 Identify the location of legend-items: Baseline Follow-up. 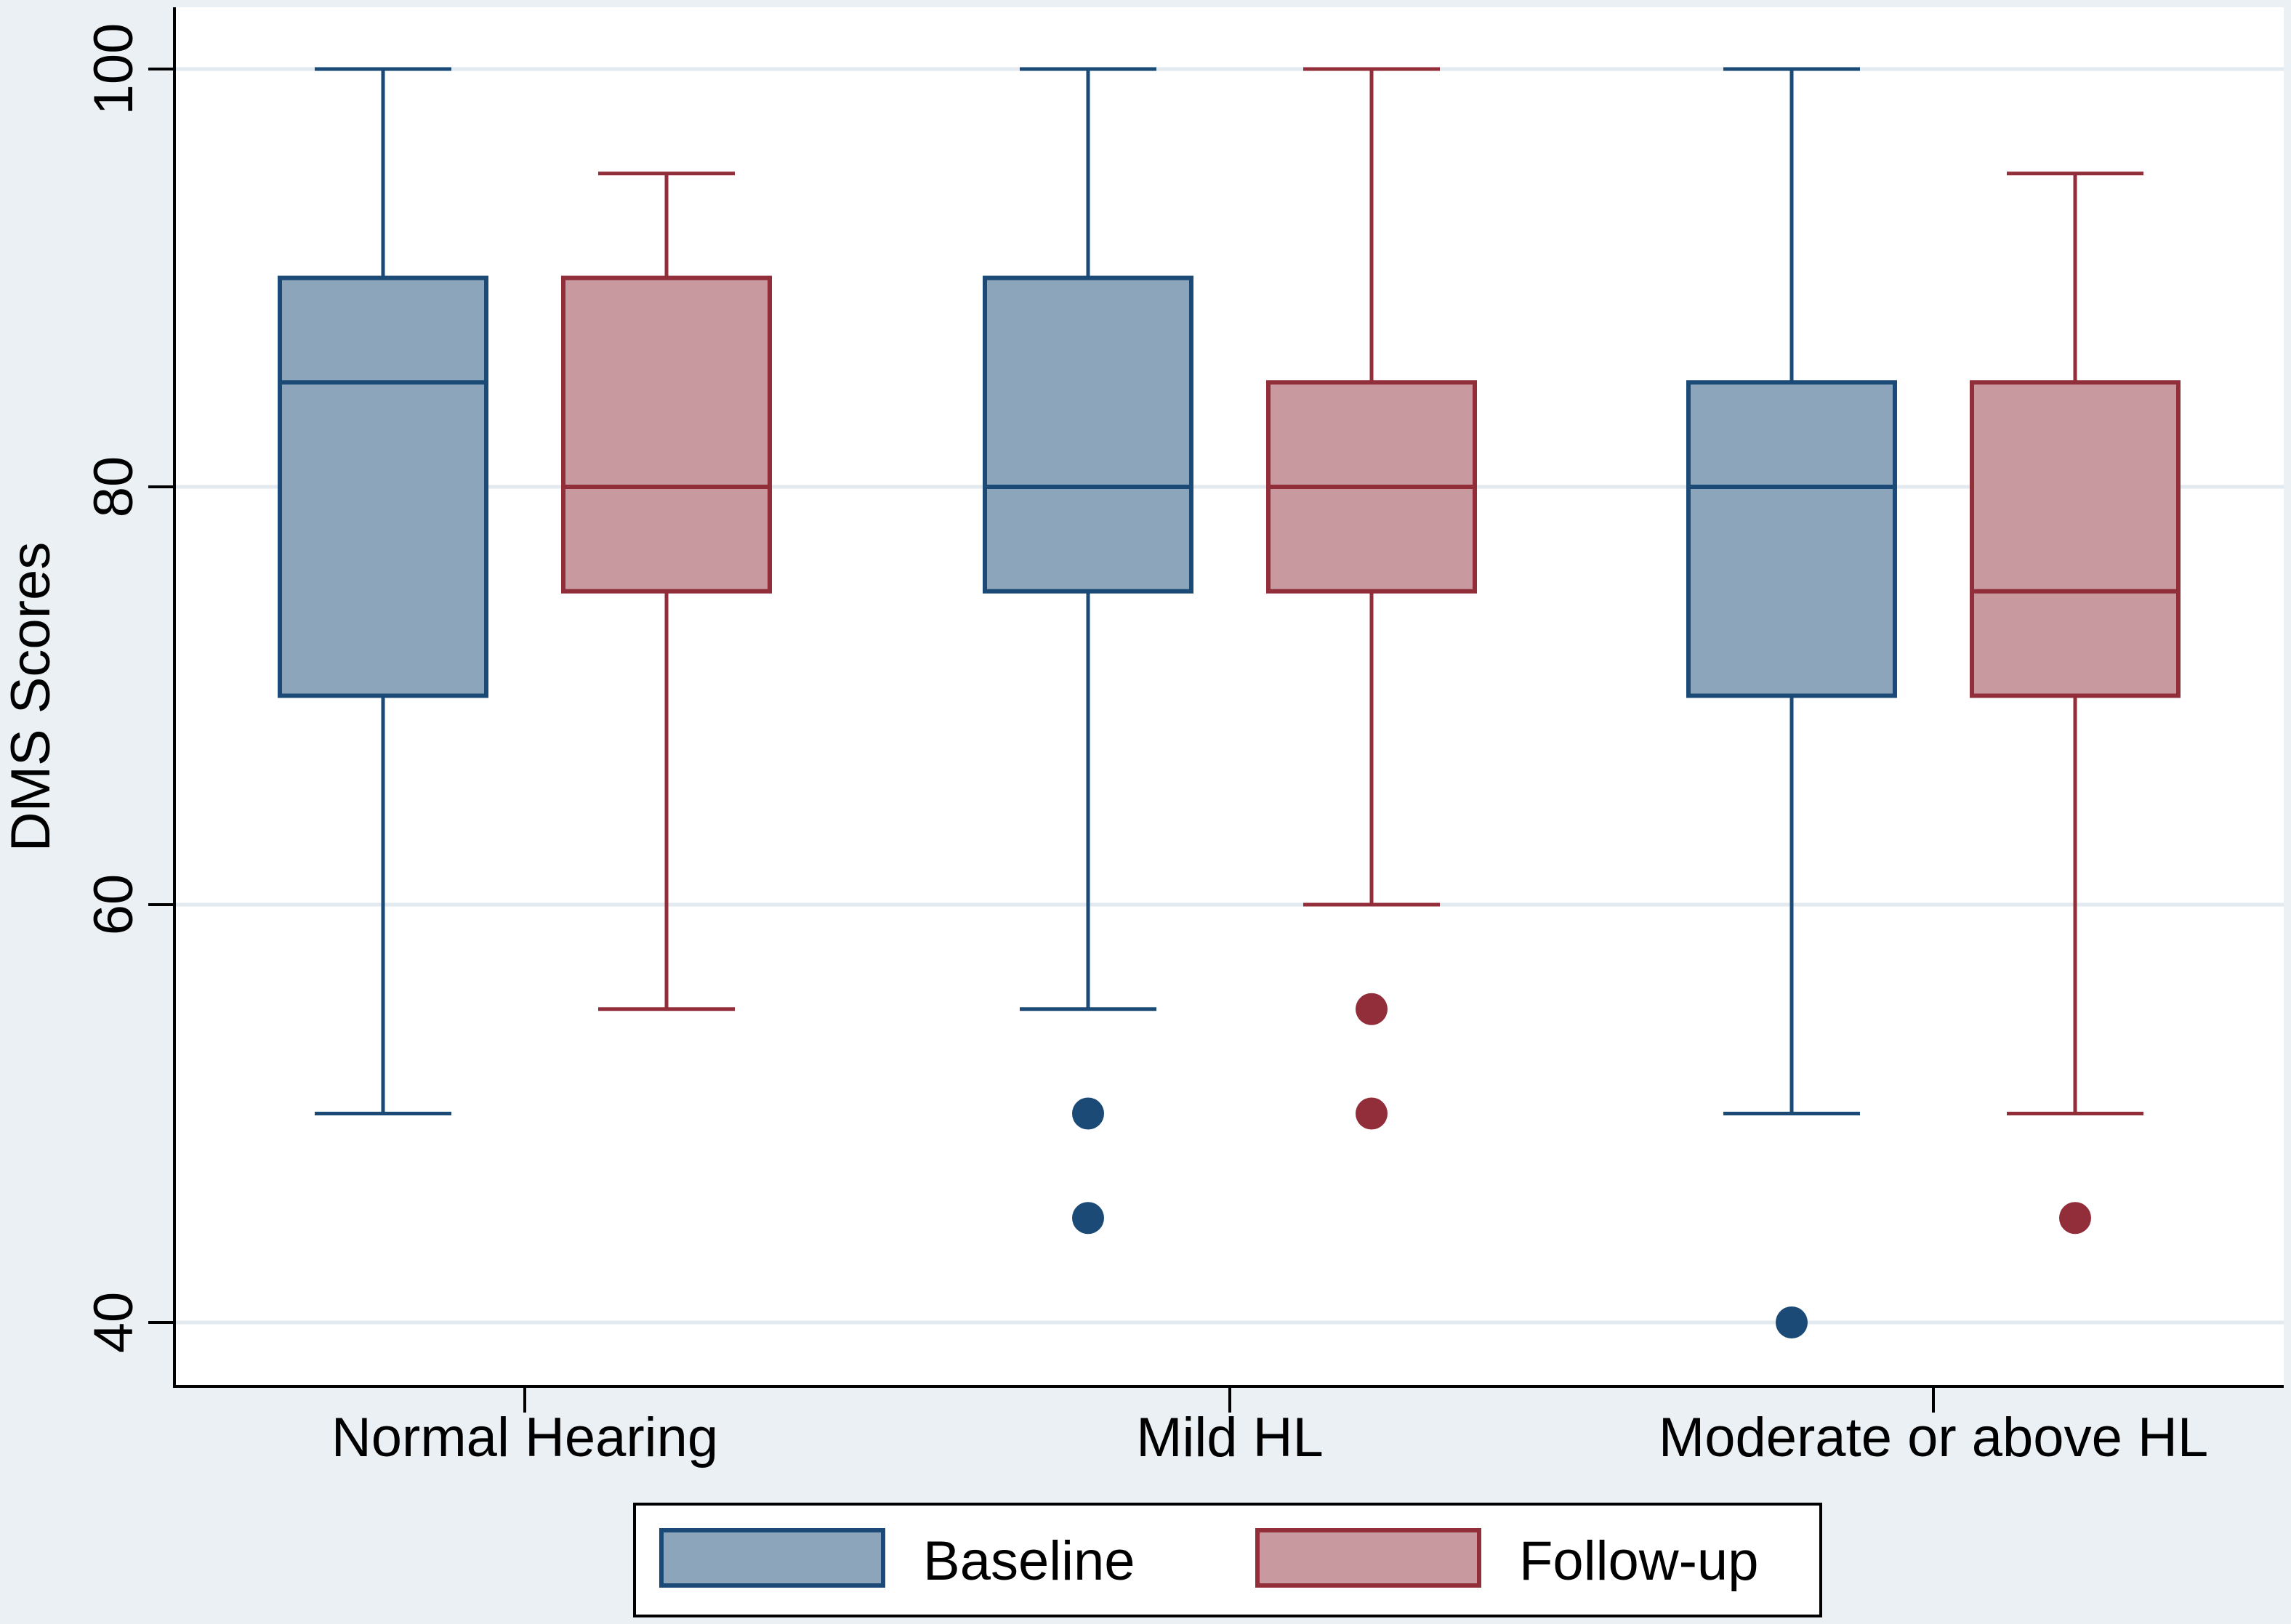
(1208, 1560).